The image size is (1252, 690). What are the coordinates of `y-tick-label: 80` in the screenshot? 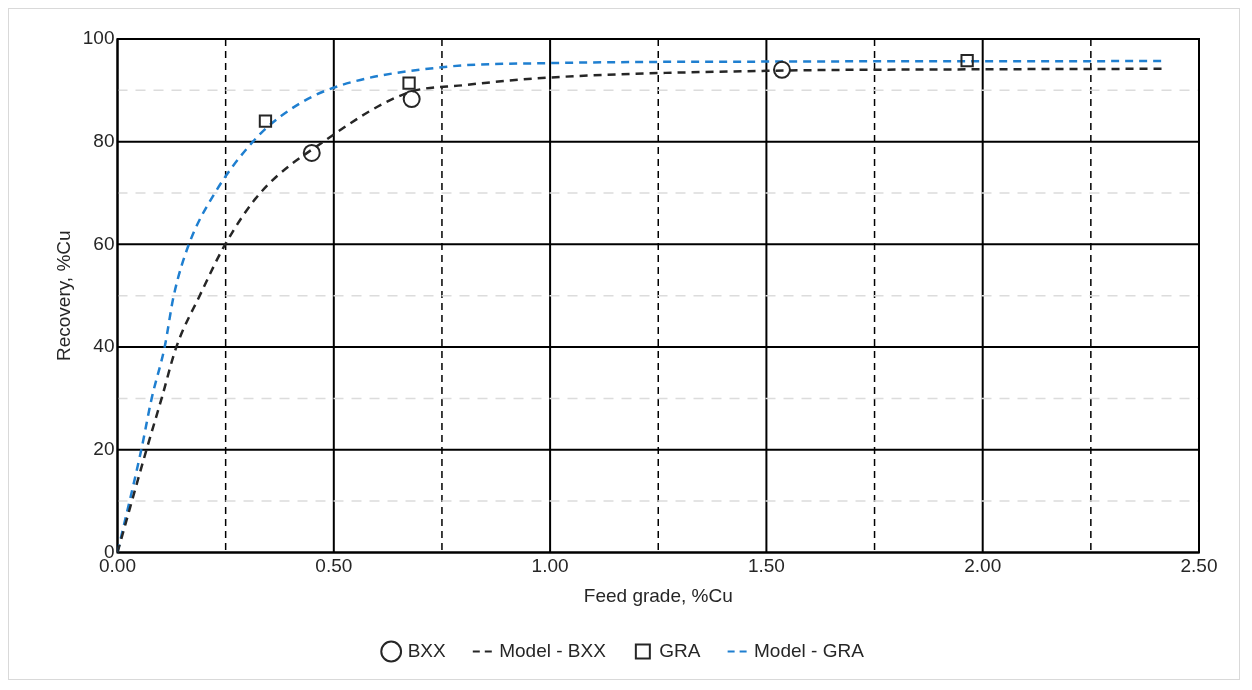 It's located at (104, 140).